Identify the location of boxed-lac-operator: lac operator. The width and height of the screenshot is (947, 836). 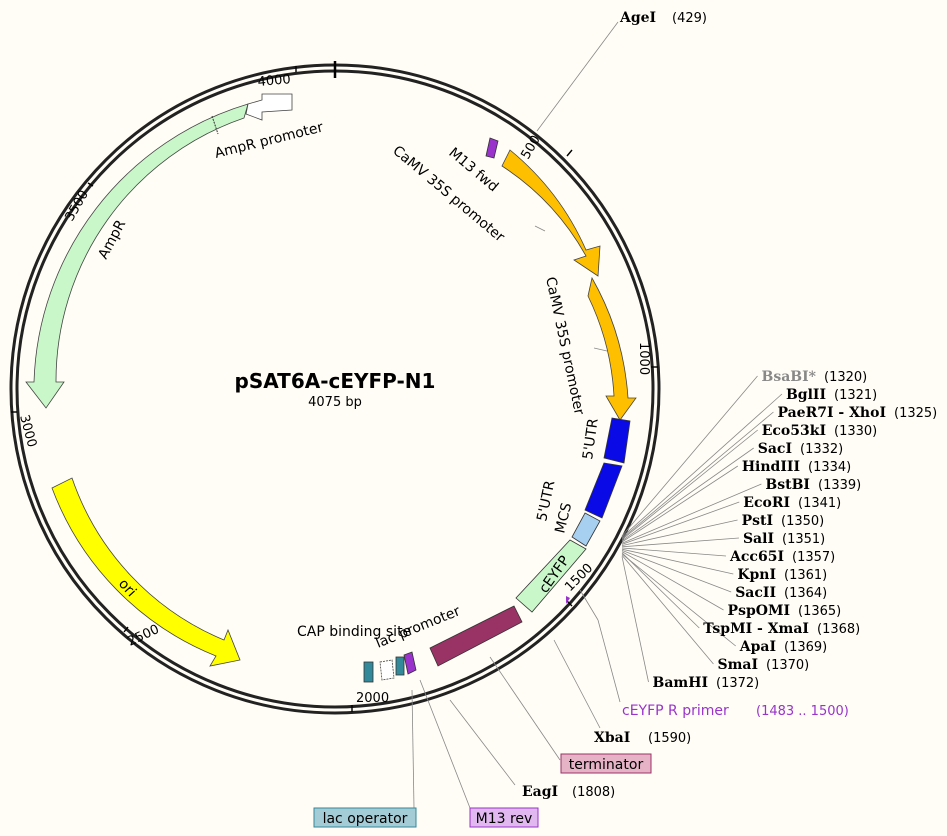
(365, 817).